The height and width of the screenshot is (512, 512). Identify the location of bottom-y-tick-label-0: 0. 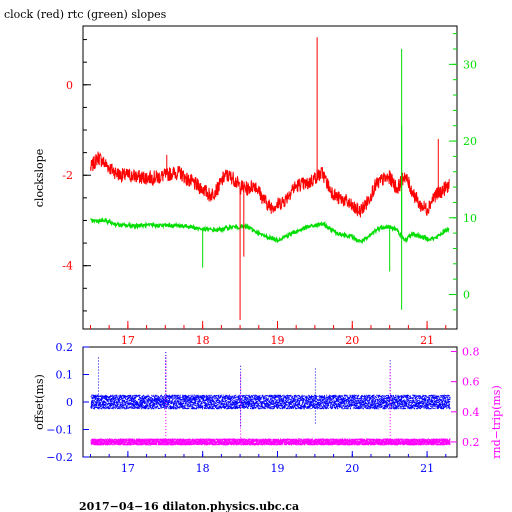
(69, 402).